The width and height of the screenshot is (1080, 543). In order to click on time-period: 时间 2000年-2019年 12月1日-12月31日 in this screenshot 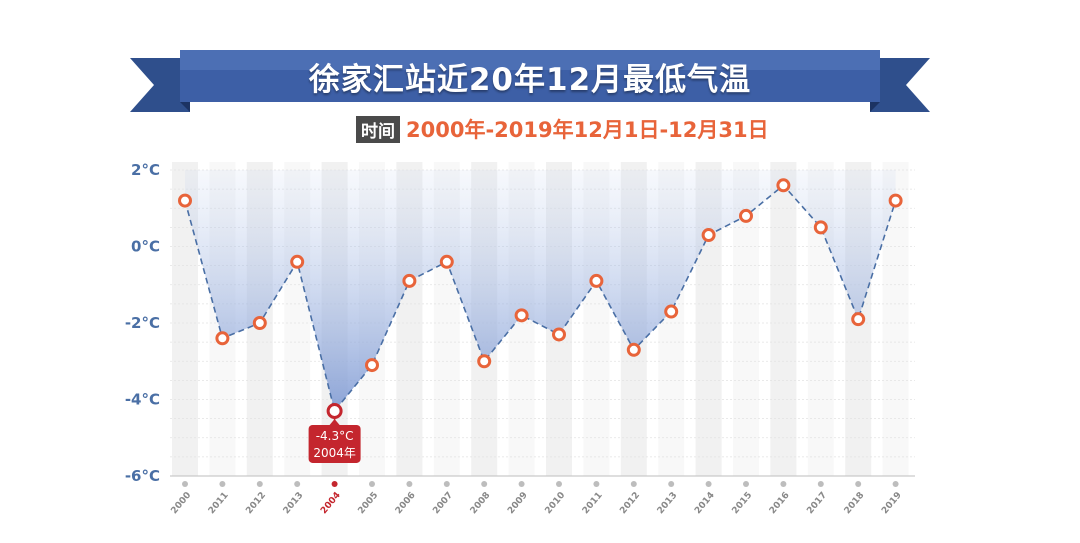, I will do `click(562, 129)`.